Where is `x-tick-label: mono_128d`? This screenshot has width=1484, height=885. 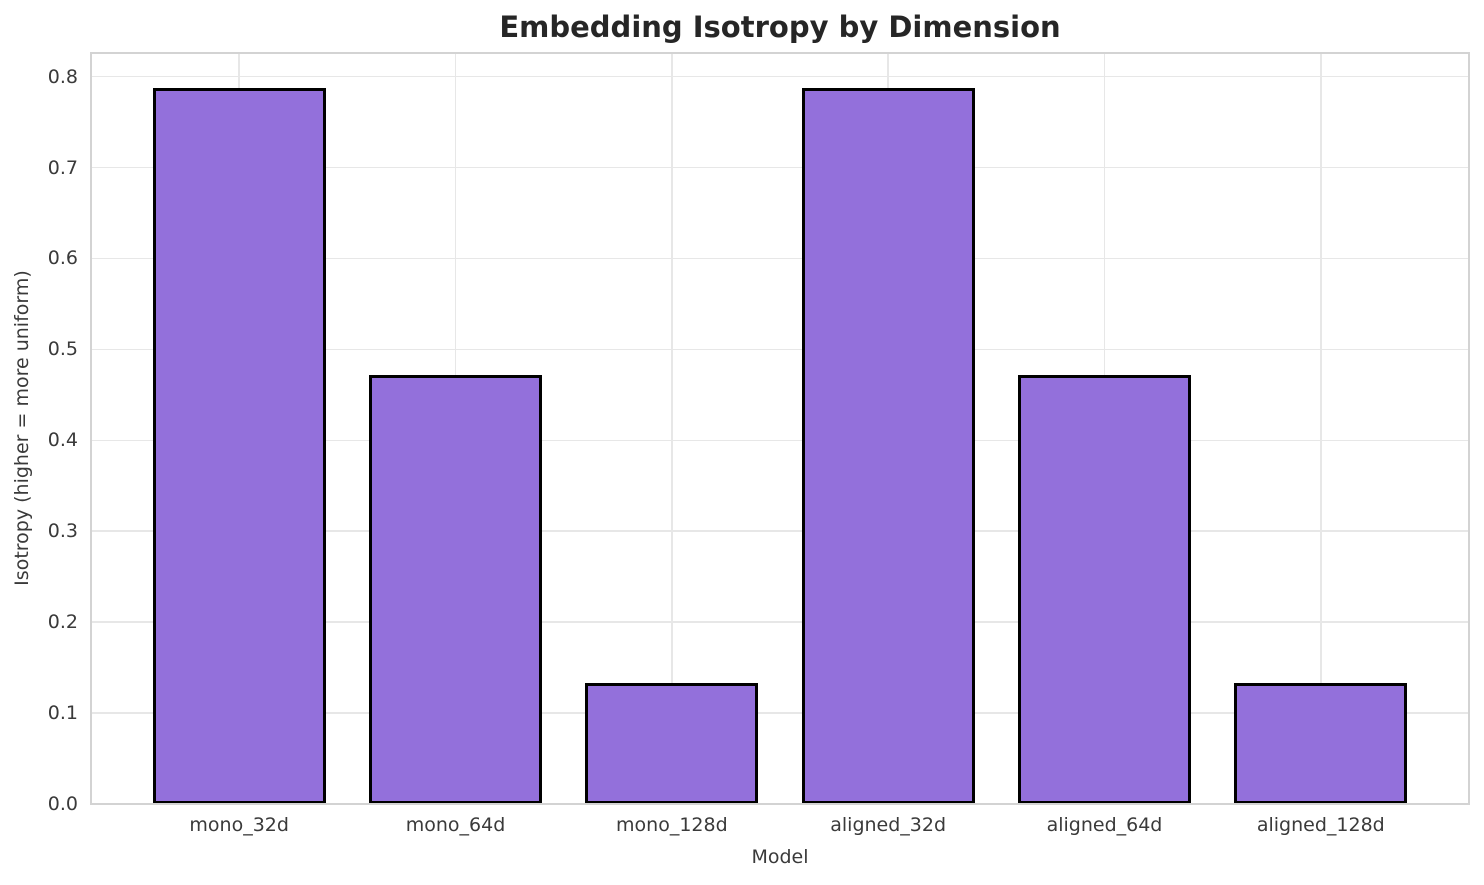
x-tick-label: mono_128d is located at coordinates (672, 825).